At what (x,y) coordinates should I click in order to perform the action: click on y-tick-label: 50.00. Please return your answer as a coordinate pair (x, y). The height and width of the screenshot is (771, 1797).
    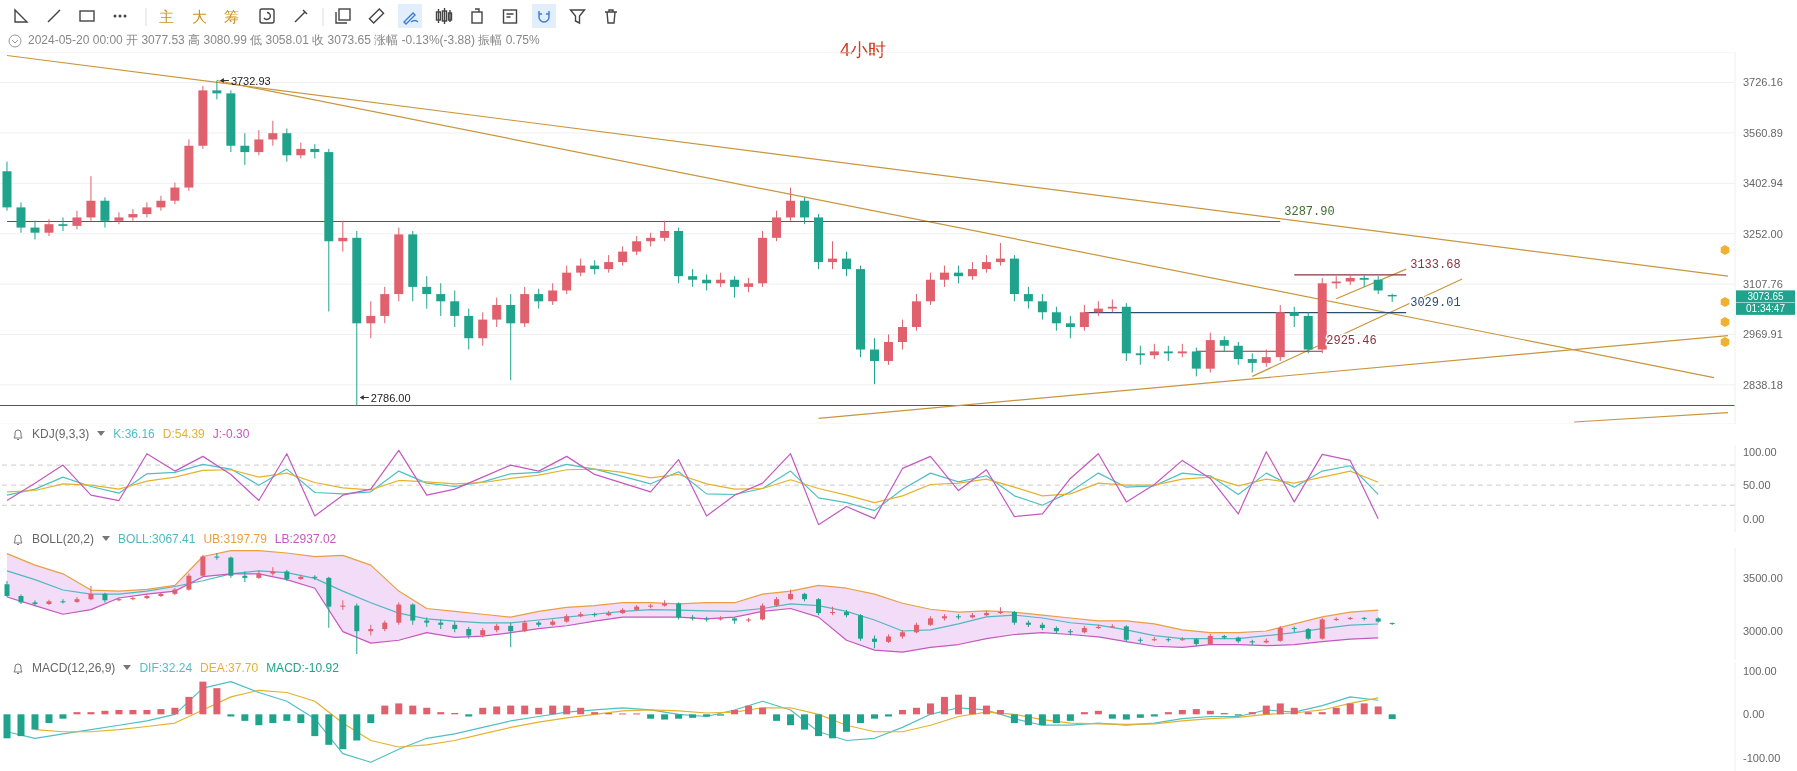
    Looking at the image, I should click on (1757, 485).